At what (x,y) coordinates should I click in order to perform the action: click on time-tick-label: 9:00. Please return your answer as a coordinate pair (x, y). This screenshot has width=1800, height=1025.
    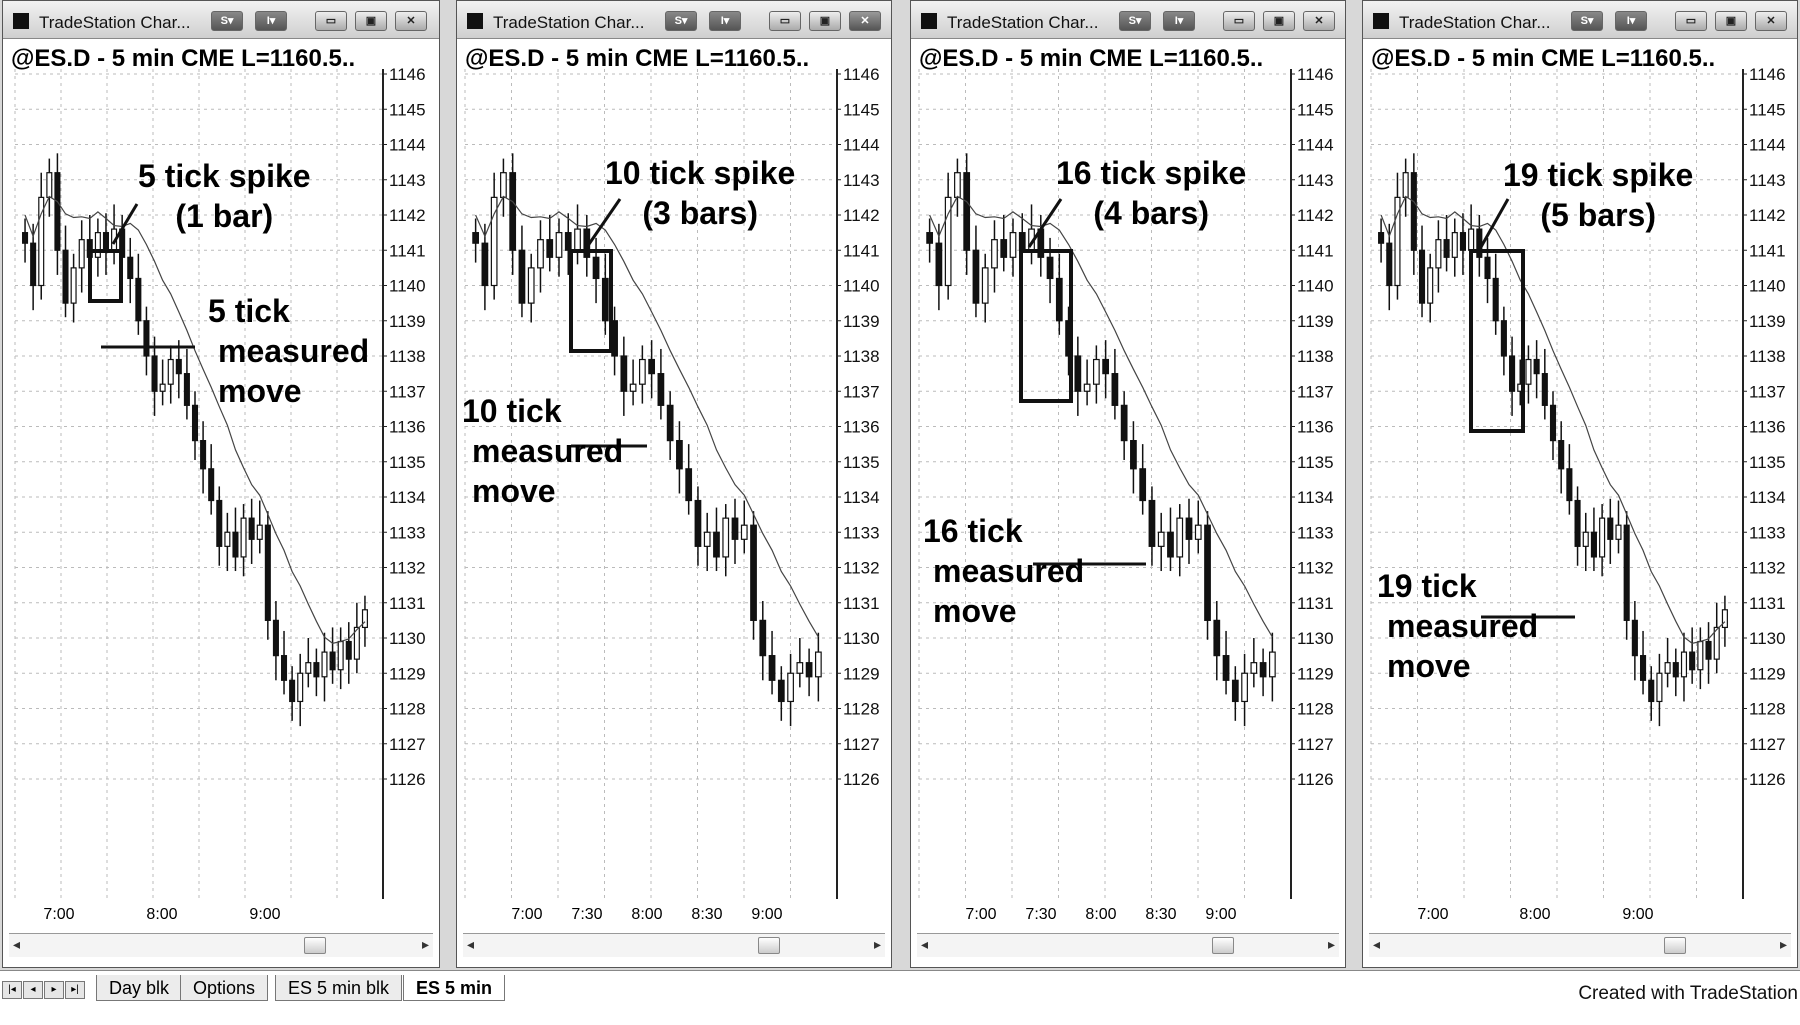
    Looking at the image, I should click on (1221, 914).